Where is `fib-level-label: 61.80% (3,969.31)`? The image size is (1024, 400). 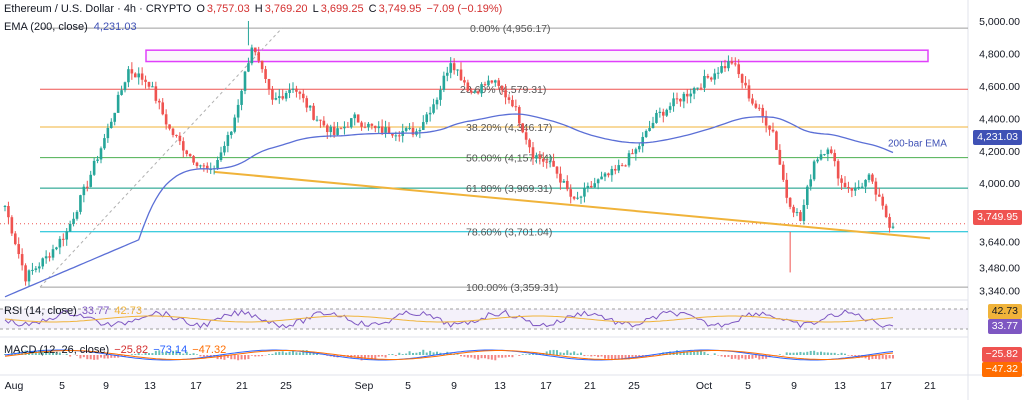
fib-level-label: 61.80% (3,969.31) is located at coordinates (509, 189).